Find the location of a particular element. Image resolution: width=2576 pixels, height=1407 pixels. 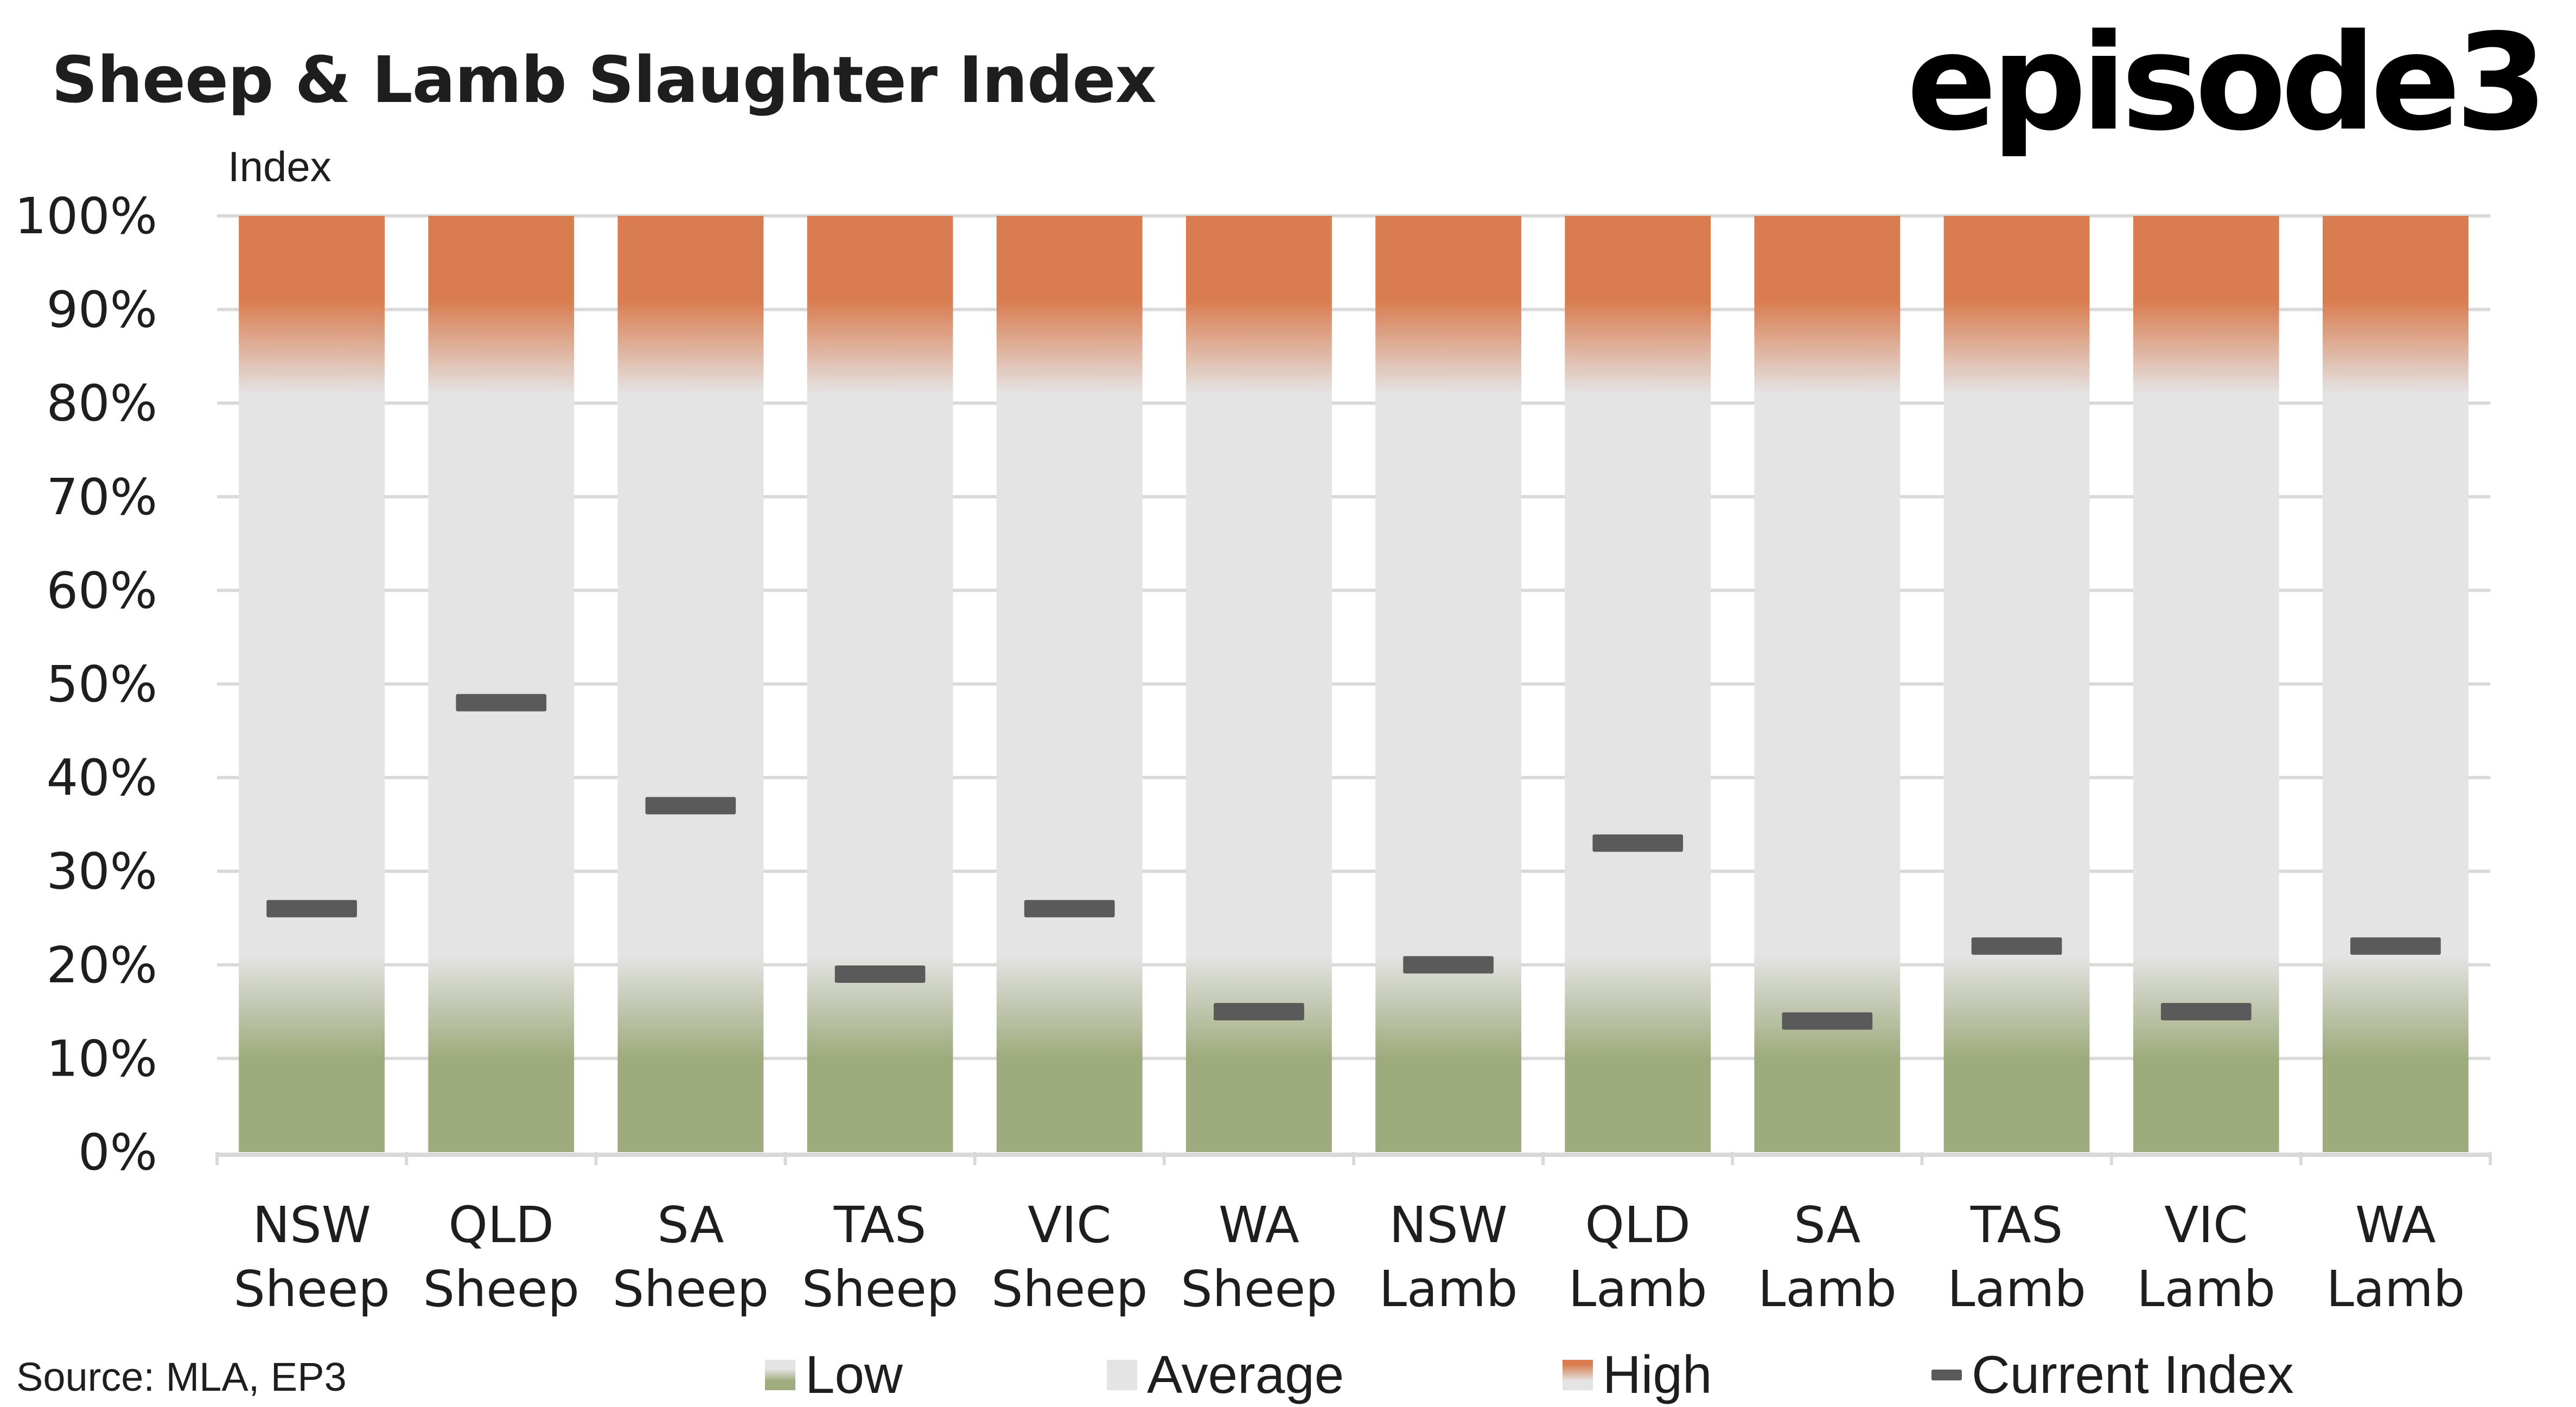

legend-item-low: Low is located at coordinates (834, 1374).